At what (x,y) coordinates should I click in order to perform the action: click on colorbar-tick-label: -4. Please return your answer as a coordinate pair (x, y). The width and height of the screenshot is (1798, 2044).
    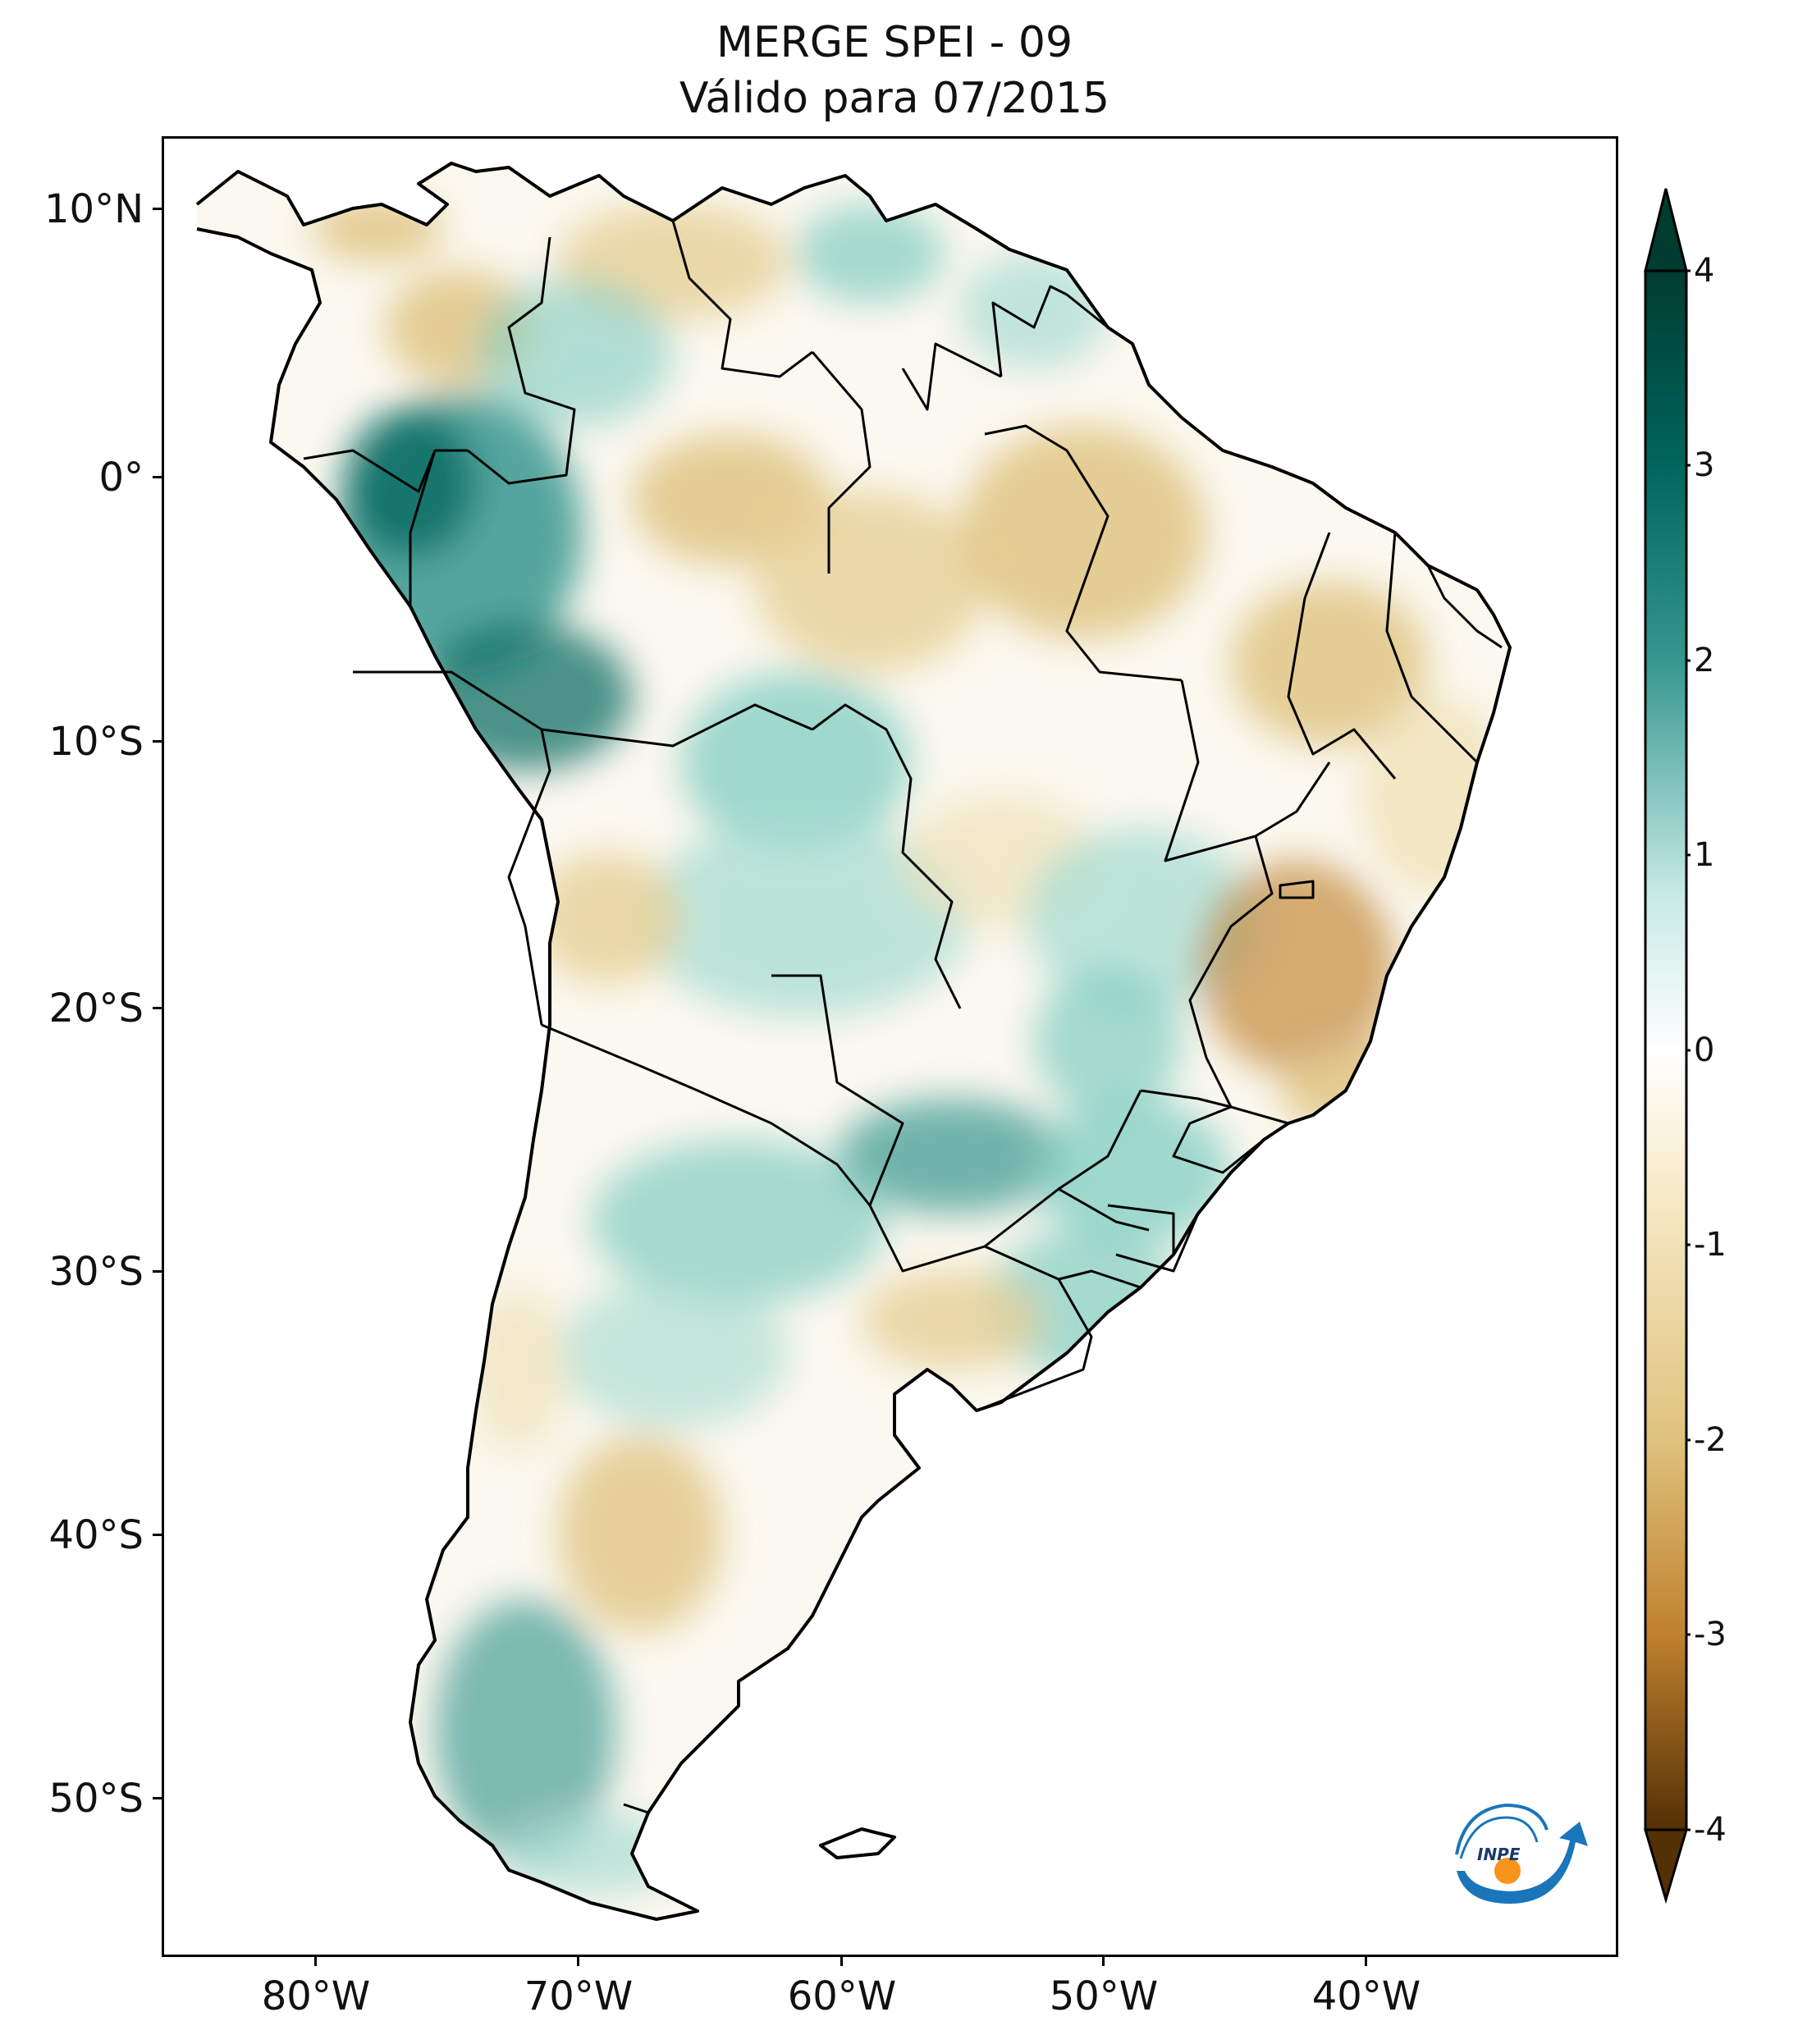
    Looking at the image, I should click on (1710, 1830).